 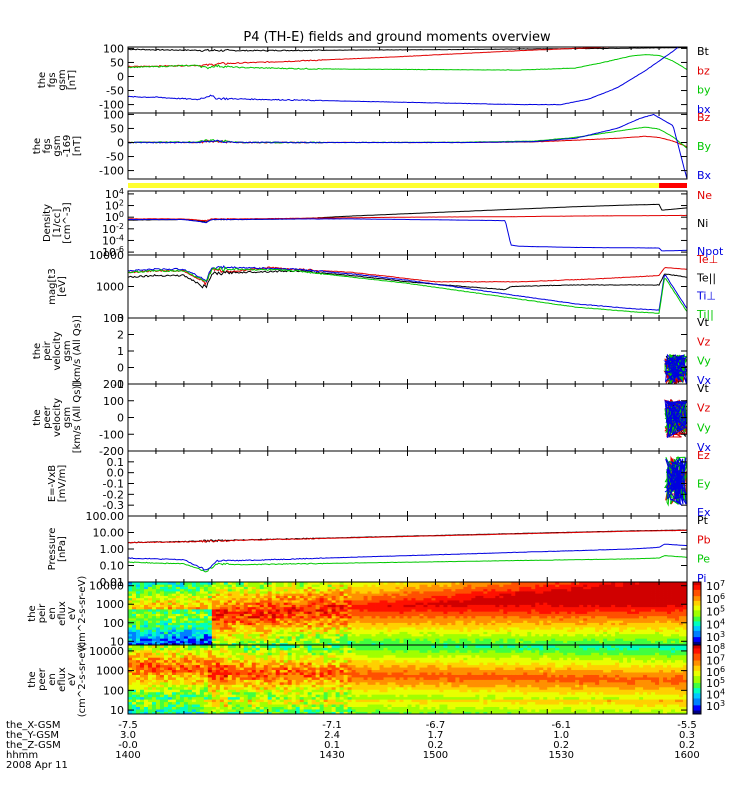 What do you see at coordinates (113, 318) in the screenshot?
I see `y-tick-label: 100` at bounding box center [113, 318].